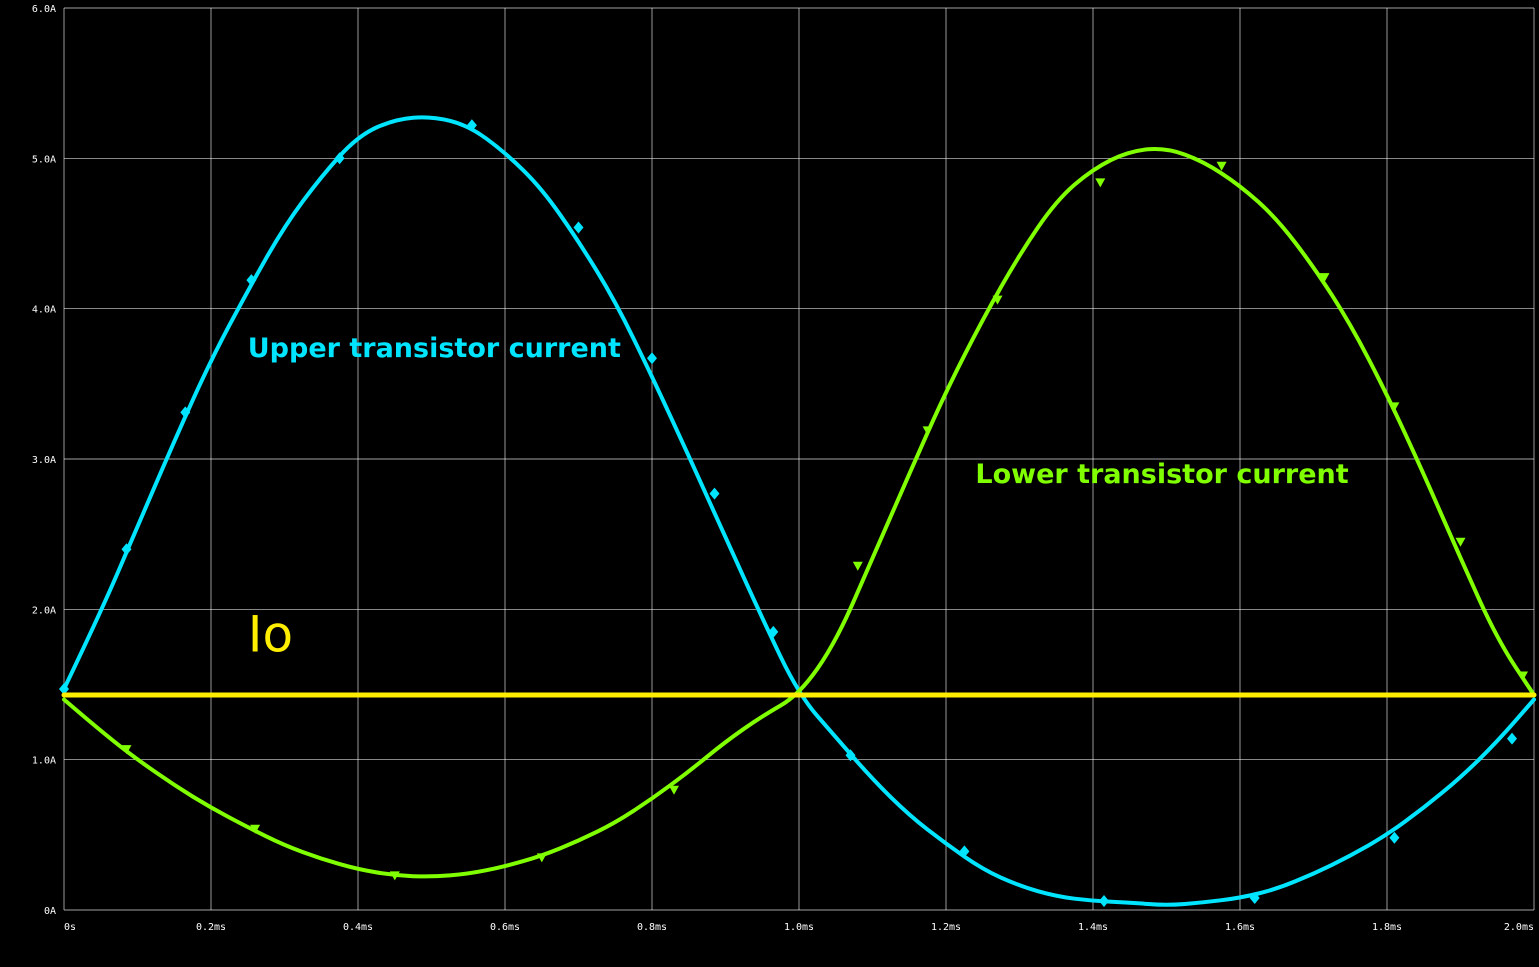 The image size is (1539, 967). I want to click on y-tick-label: 1.0A, so click(44, 761).